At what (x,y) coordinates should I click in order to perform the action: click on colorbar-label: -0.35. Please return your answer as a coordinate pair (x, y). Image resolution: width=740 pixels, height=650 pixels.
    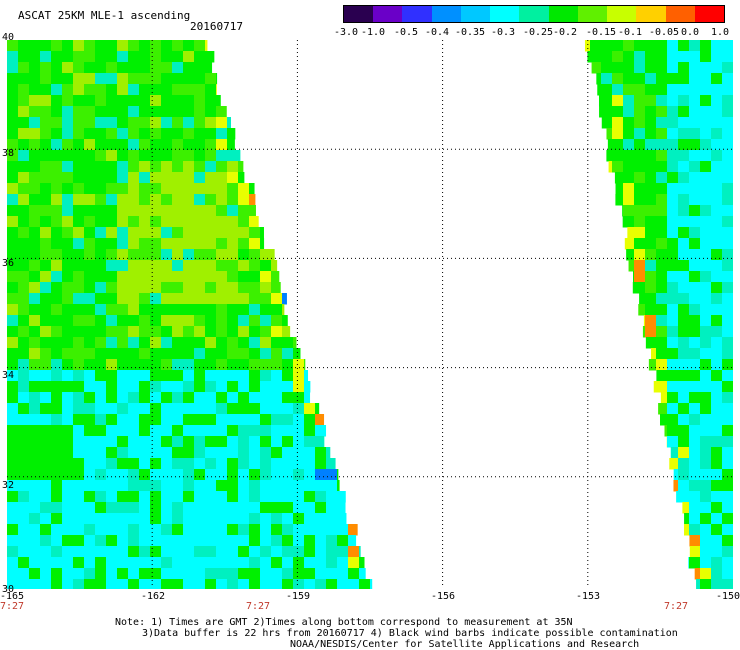
    Looking at the image, I should click on (470, 32).